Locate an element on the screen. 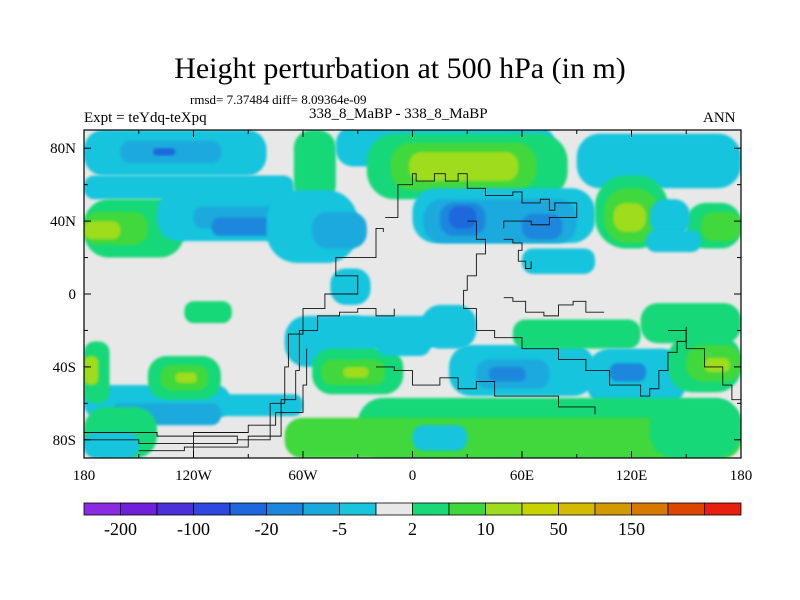  case-label: 338_8_MaBP - 338_8_MaBP is located at coordinates (398, 114).